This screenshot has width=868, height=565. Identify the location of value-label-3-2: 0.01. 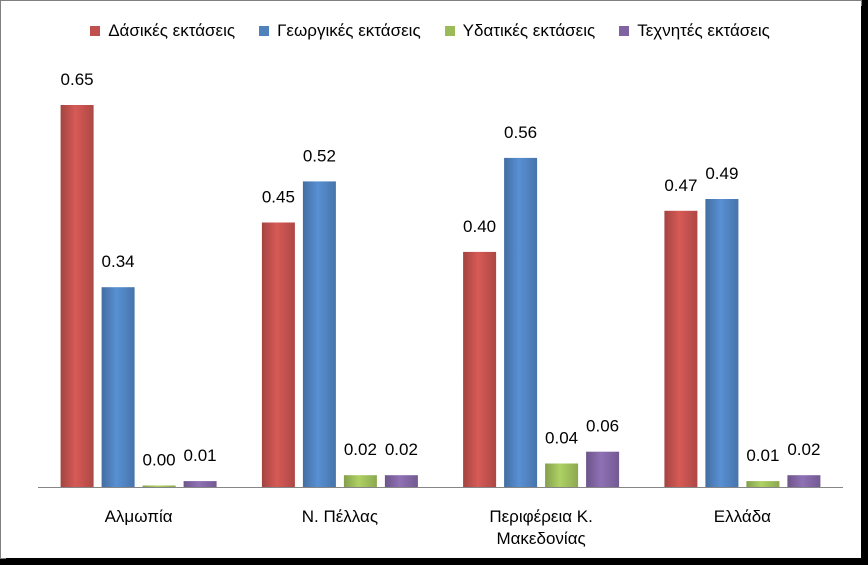
(762, 455).